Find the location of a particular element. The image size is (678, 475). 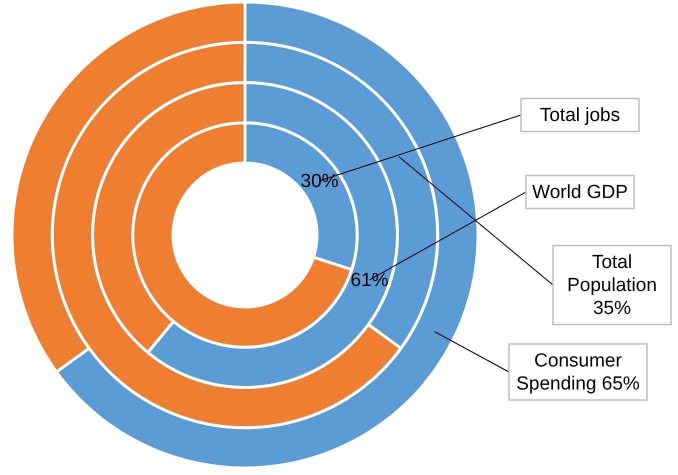

text: Consumer Spending 65% is located at coordinates (578, 372).